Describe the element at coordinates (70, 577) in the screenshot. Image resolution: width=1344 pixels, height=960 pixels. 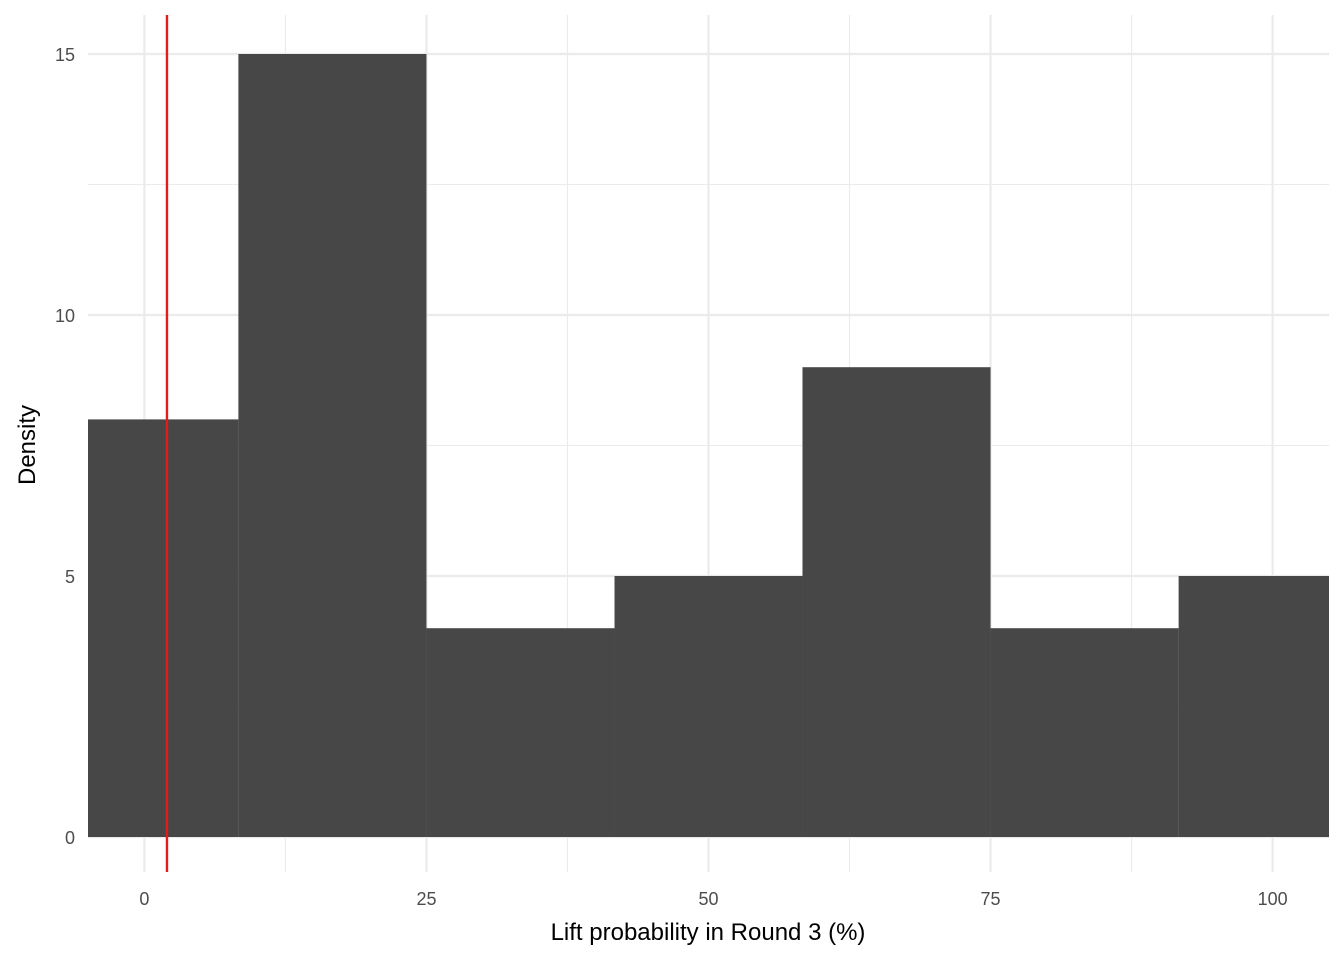
I see `y-tick-label: 5` at that location.